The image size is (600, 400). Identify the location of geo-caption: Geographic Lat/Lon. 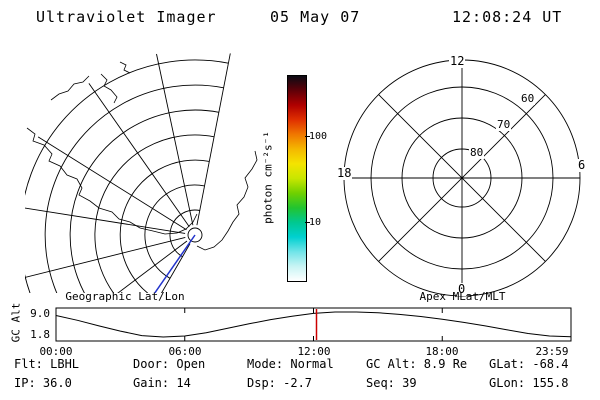
(125, 296).